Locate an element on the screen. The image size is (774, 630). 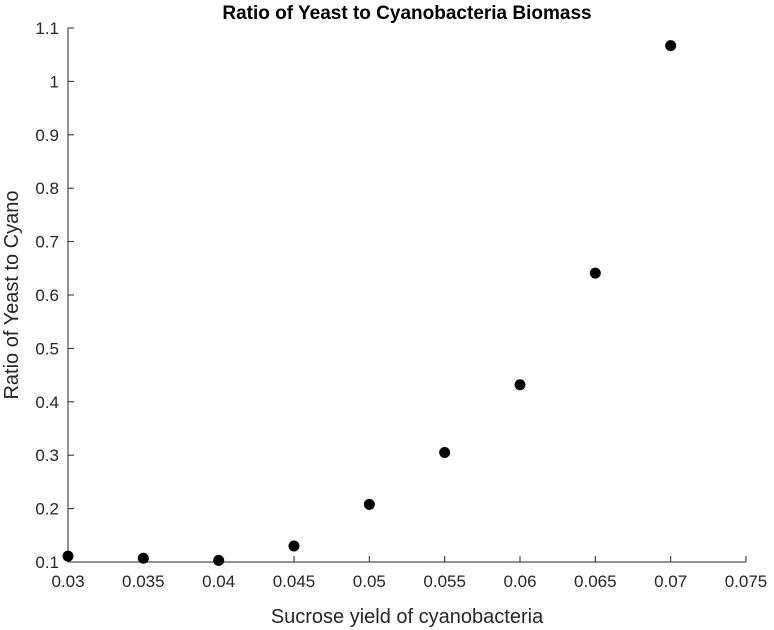
y-tick-label: 0.1 is located at coordinates (47, 562).